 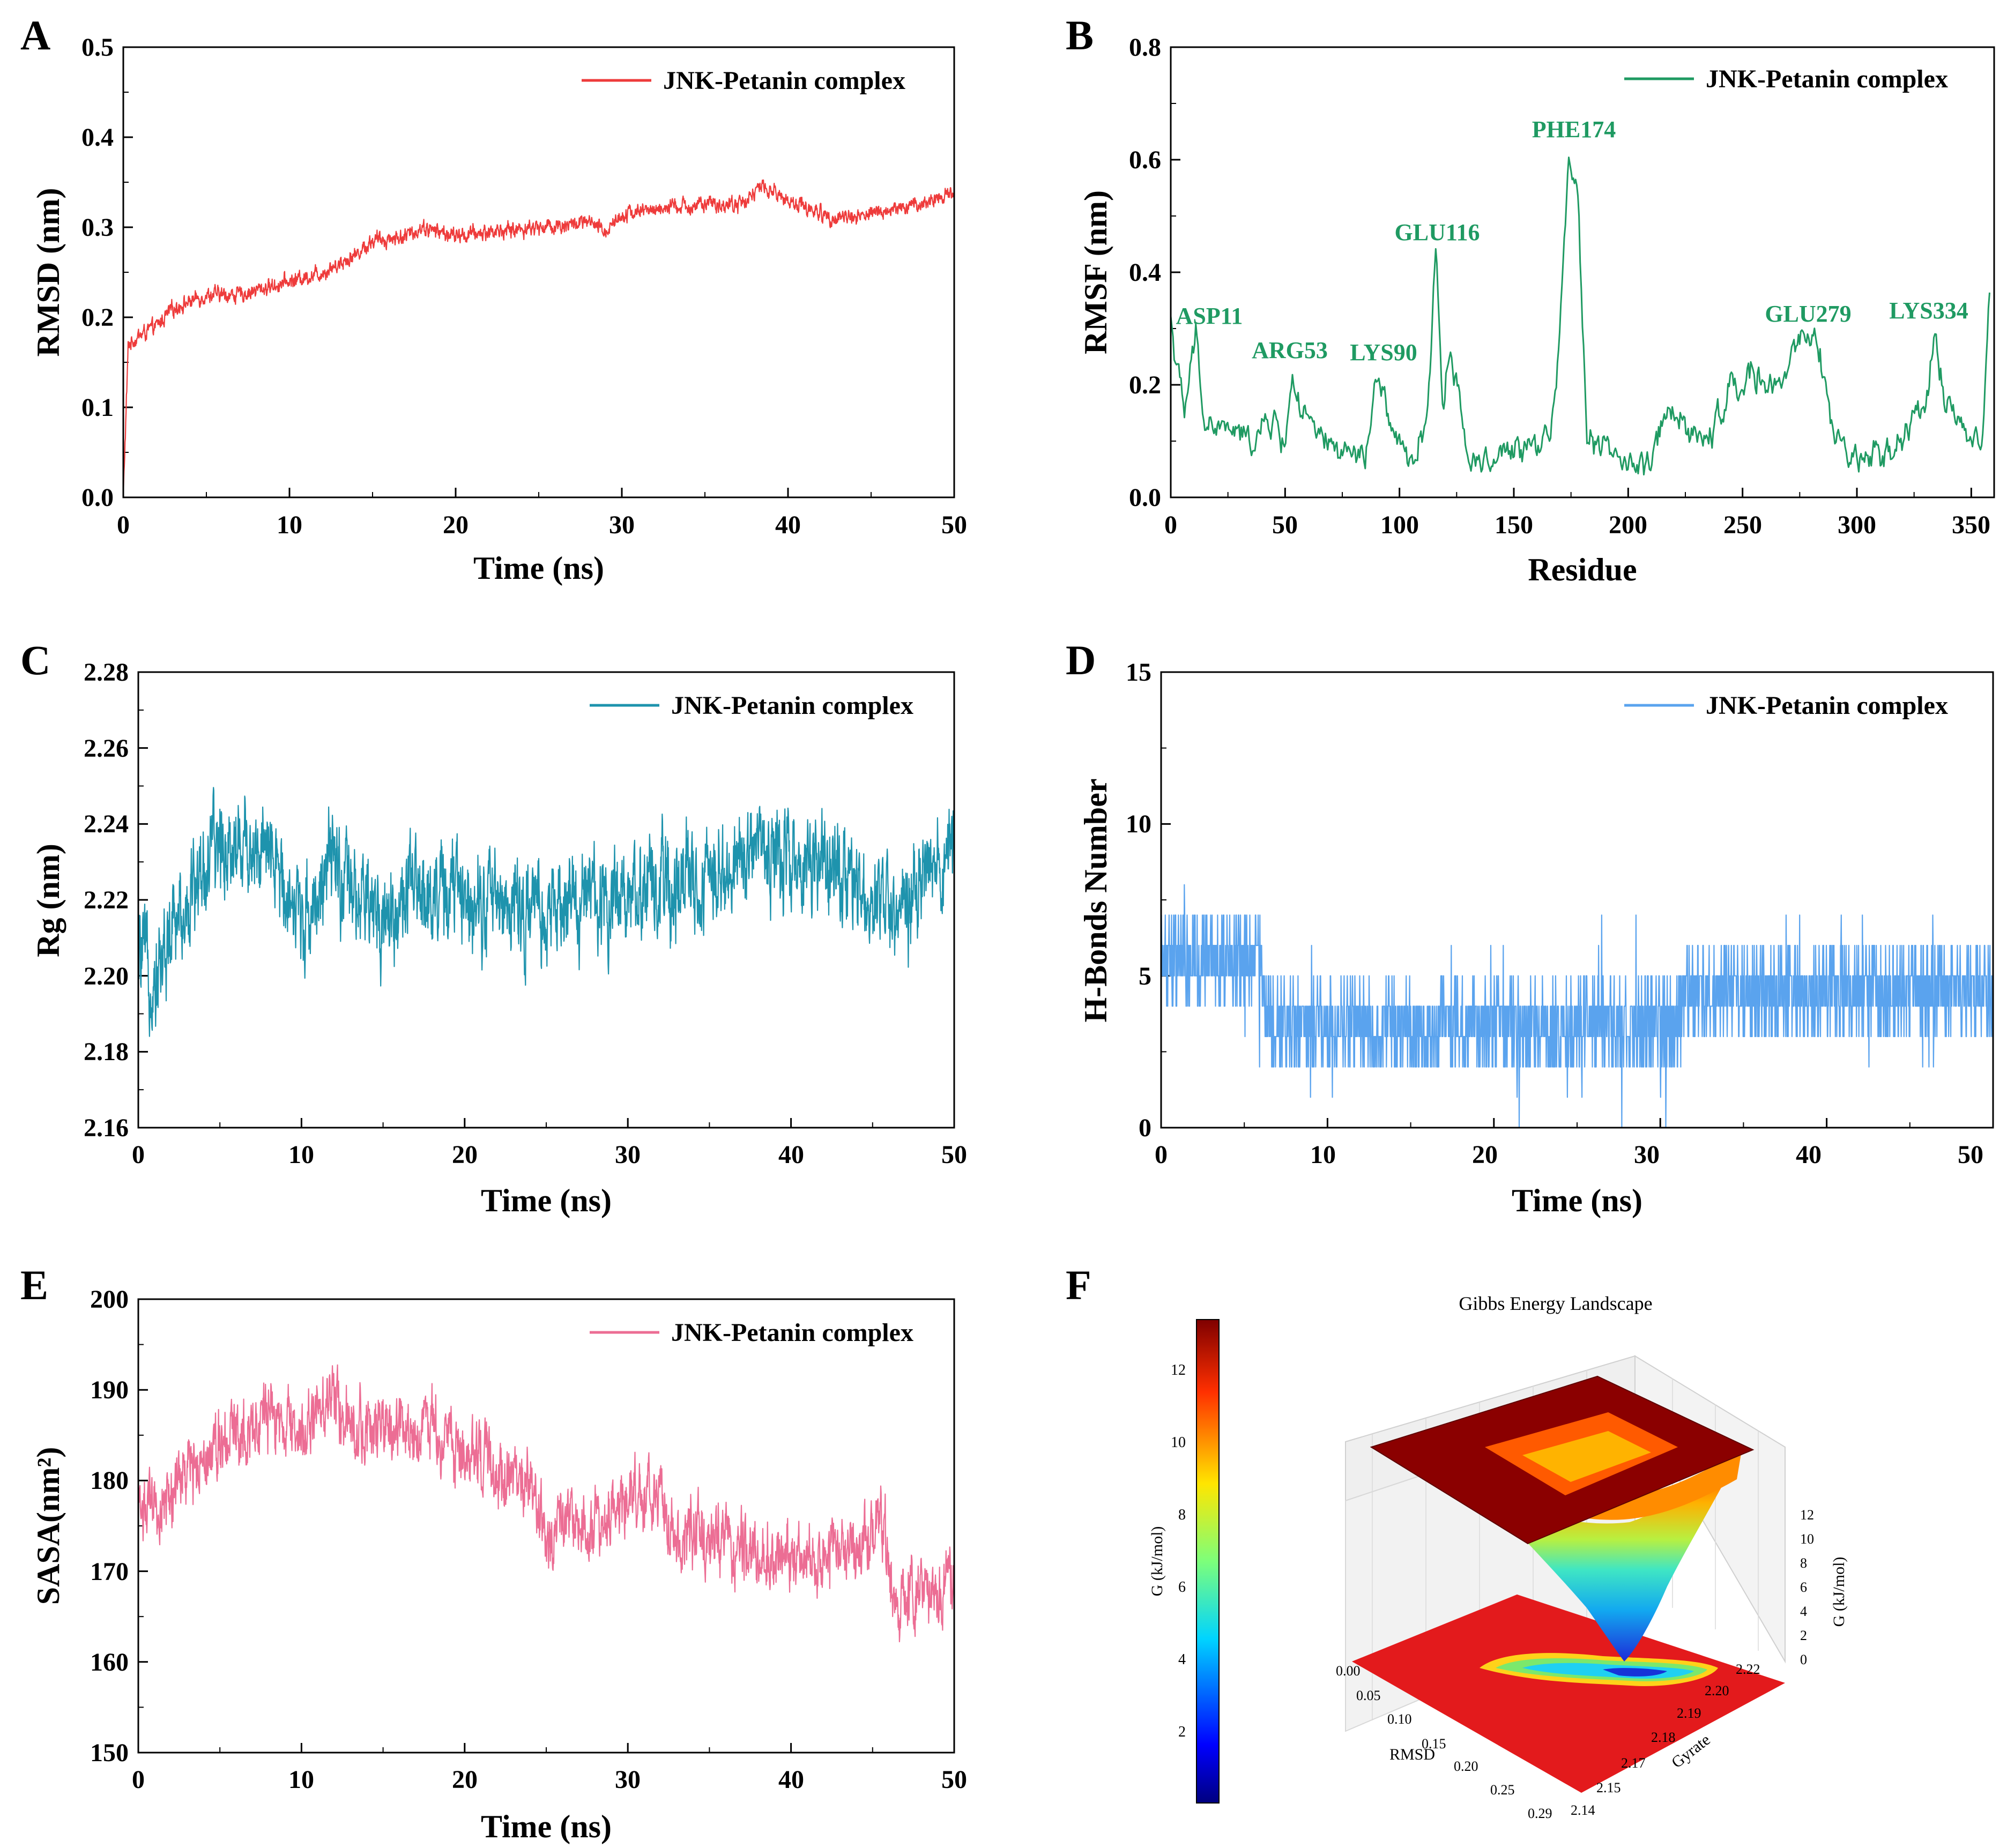 What do you see at coordinates (97, 272) in the screenshot?
I see `panel-a-yticks: 0.0 0.1 0.2 0.3 0.4 0.5` at bounding box center [97, 272].